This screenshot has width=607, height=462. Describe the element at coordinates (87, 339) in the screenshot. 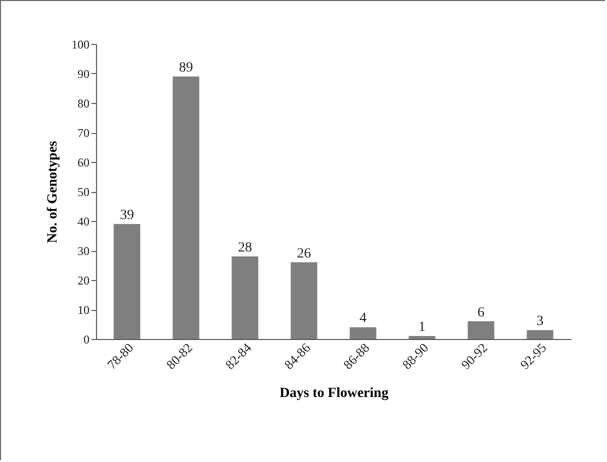

I see `y-tick-label: 0` at that location.